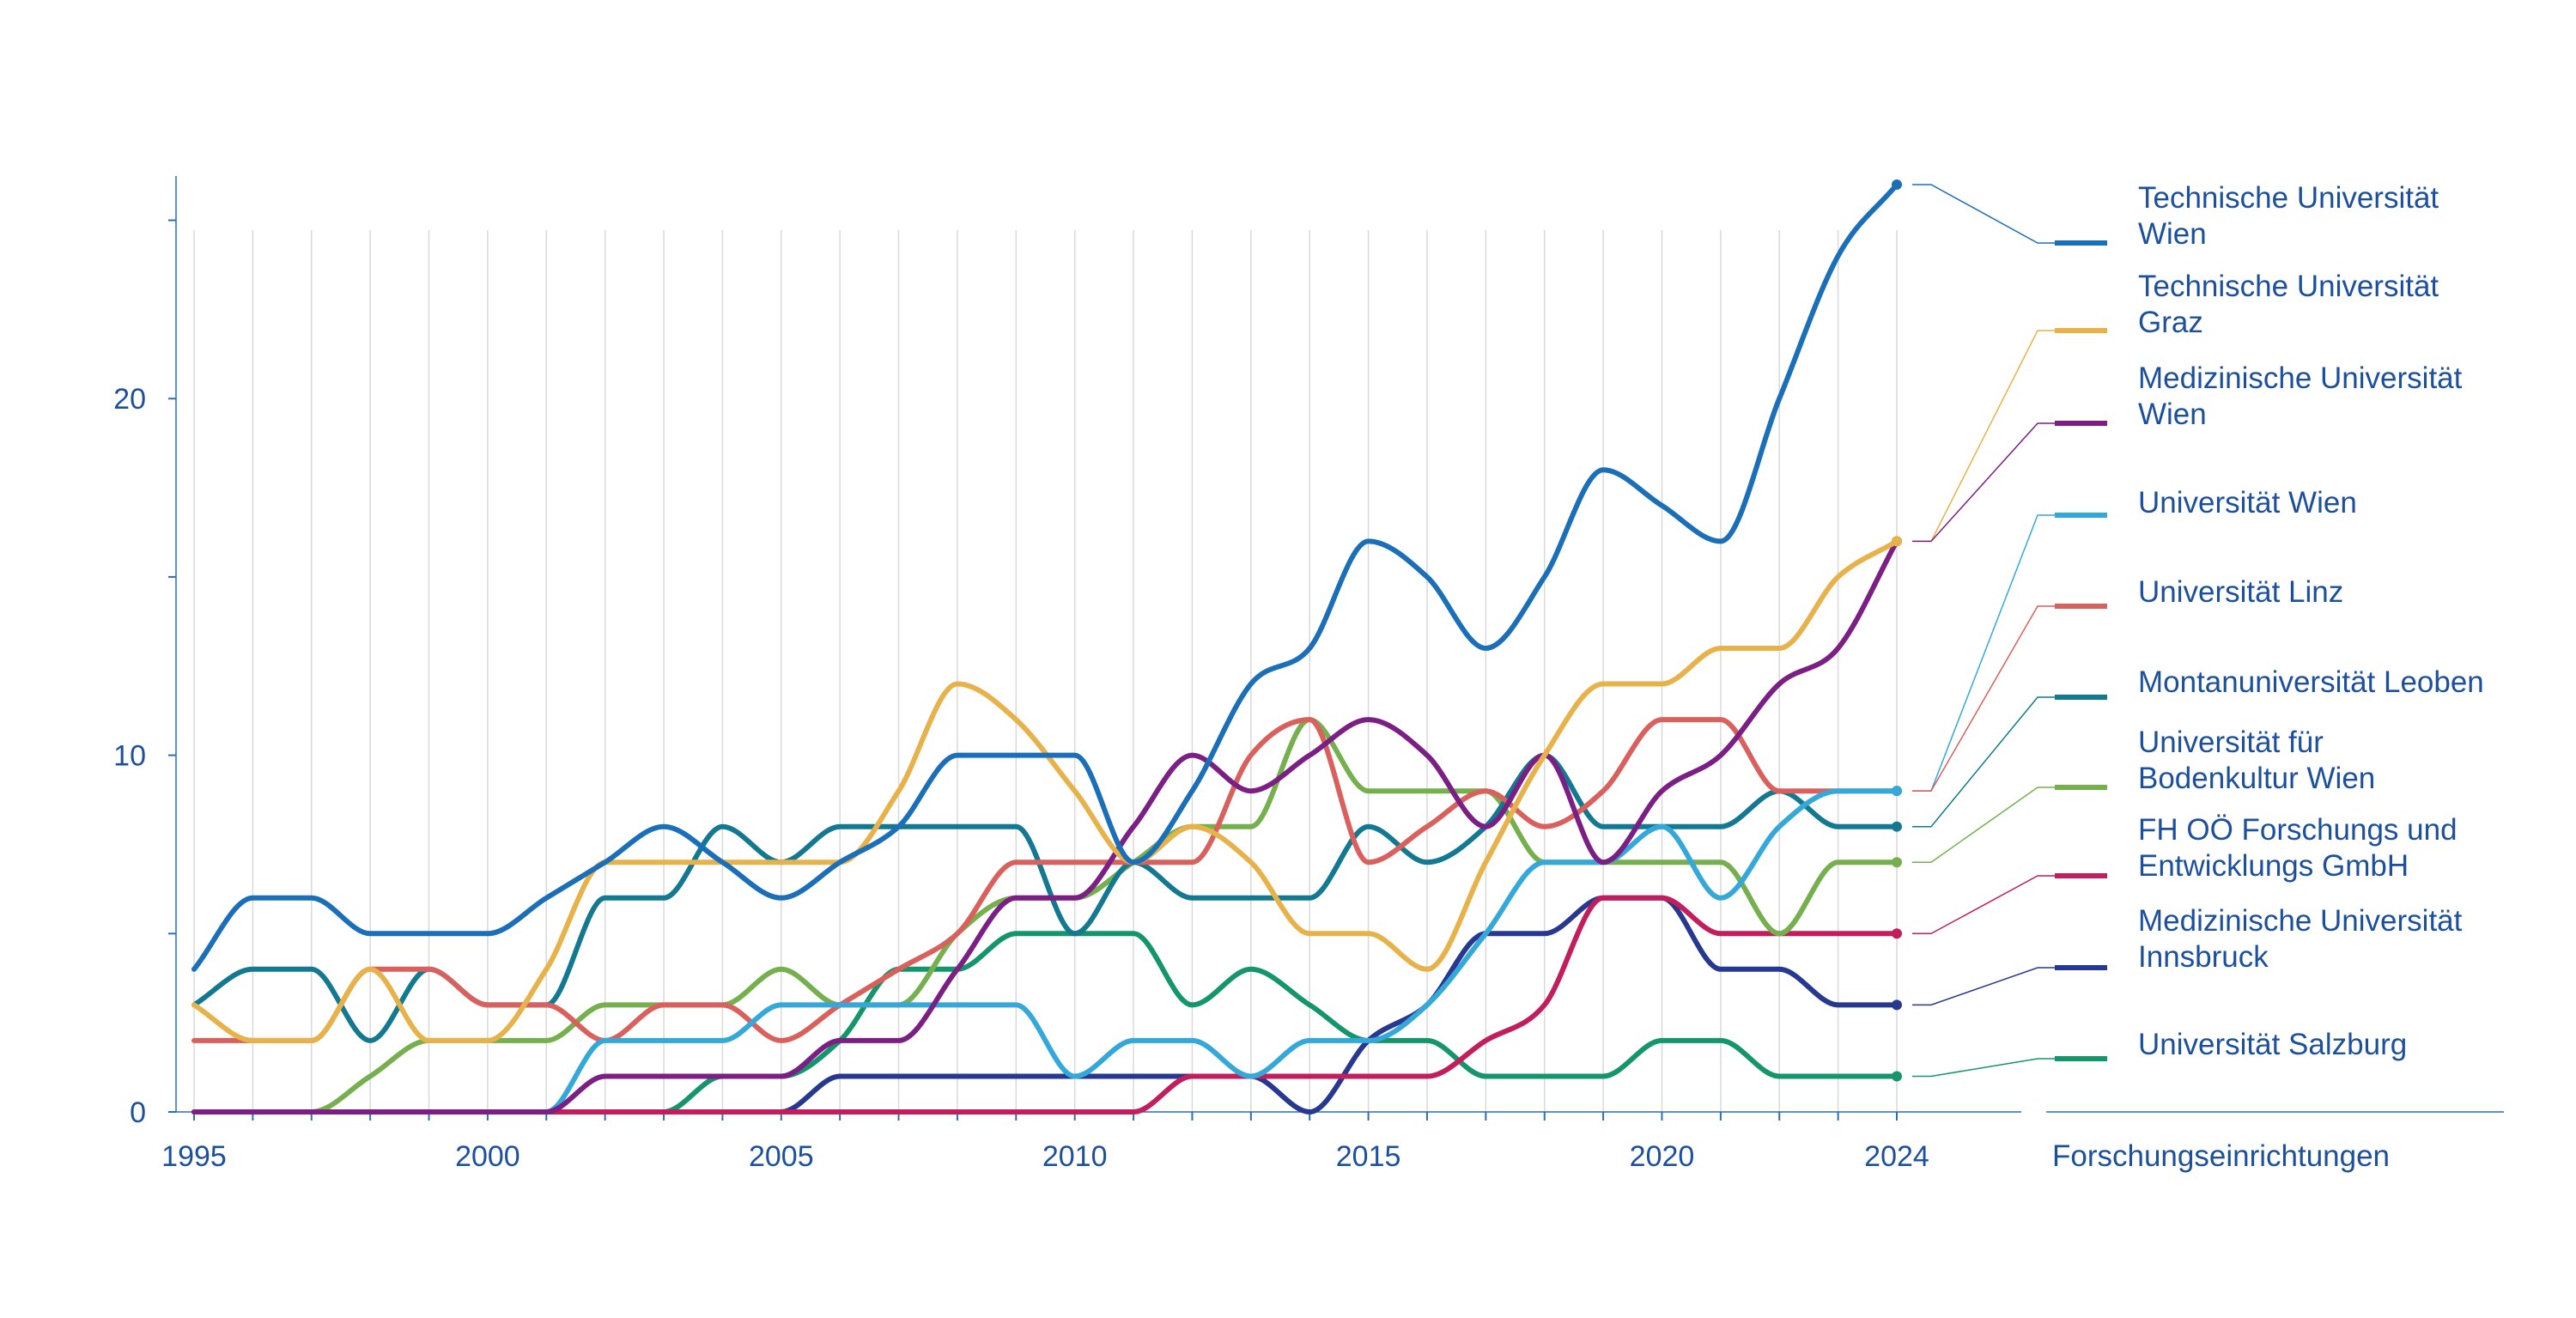  What do you see at coordinates (2301, 921) in the screenshot?
I see `legend-label-8: Medizinische Universität` at bounding box center [2301, 921].